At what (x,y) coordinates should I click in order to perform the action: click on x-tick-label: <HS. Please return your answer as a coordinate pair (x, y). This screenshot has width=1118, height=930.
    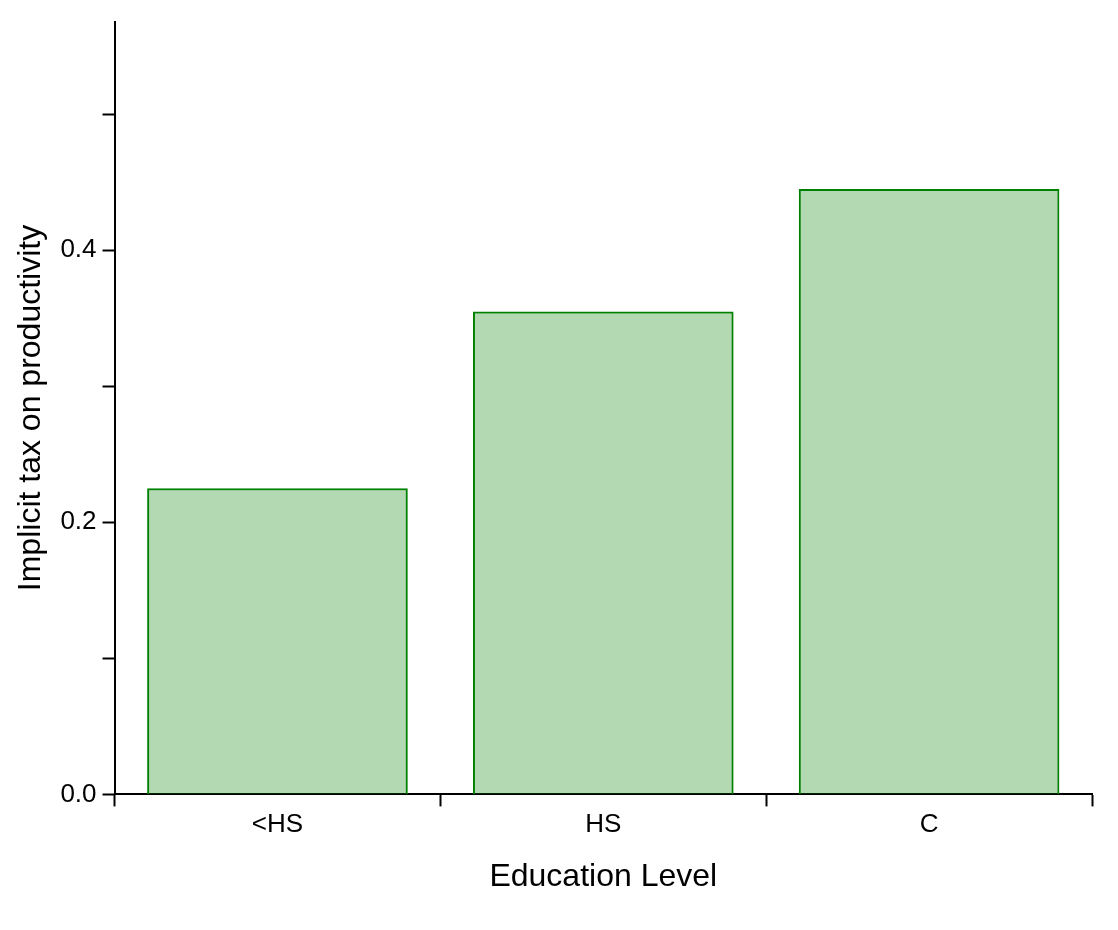
    Looking at the image, I should click on (277, 823).